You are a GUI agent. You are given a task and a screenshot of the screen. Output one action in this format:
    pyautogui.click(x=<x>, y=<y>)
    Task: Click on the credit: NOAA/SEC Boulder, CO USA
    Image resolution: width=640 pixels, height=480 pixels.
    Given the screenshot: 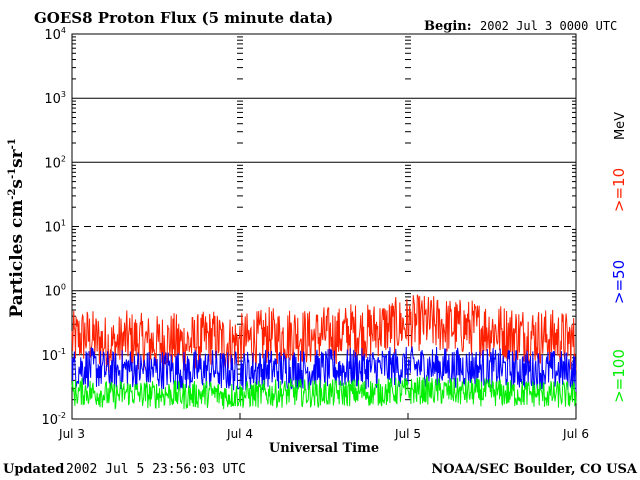 What is the action you would take?
    pyautogui.click(x=534, y=469)
    